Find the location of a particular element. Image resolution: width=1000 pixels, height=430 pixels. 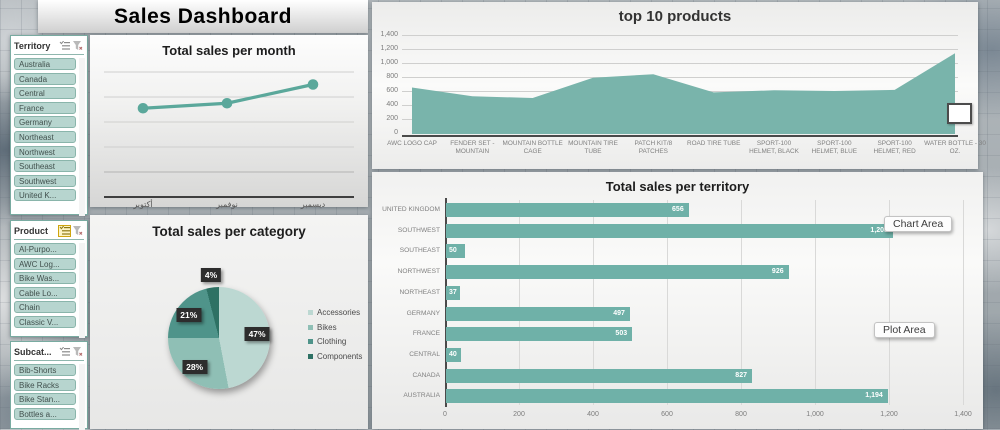

y-tick-label: 600 is located at coordinates (392, 90).